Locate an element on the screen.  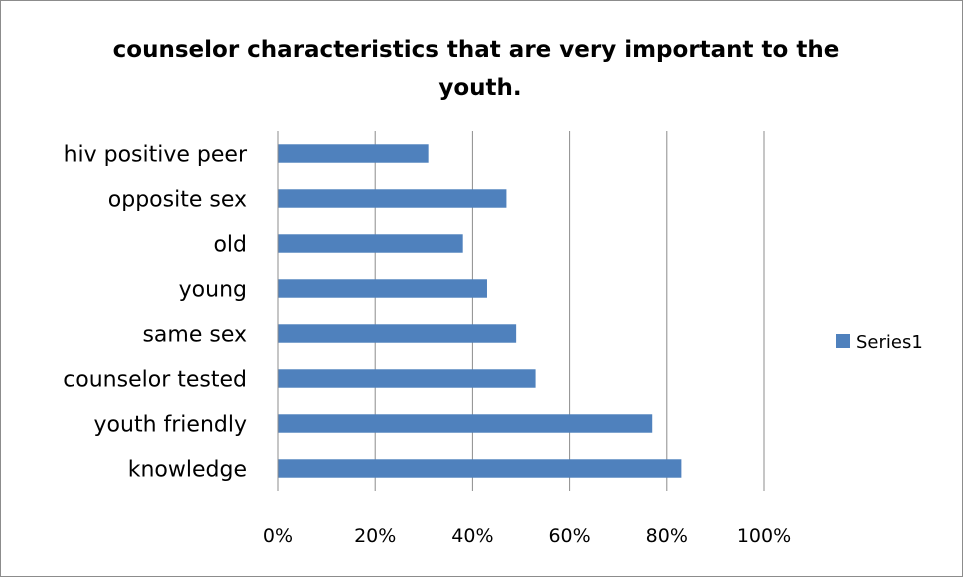
category-label: old is located at coordinates (230, 245).